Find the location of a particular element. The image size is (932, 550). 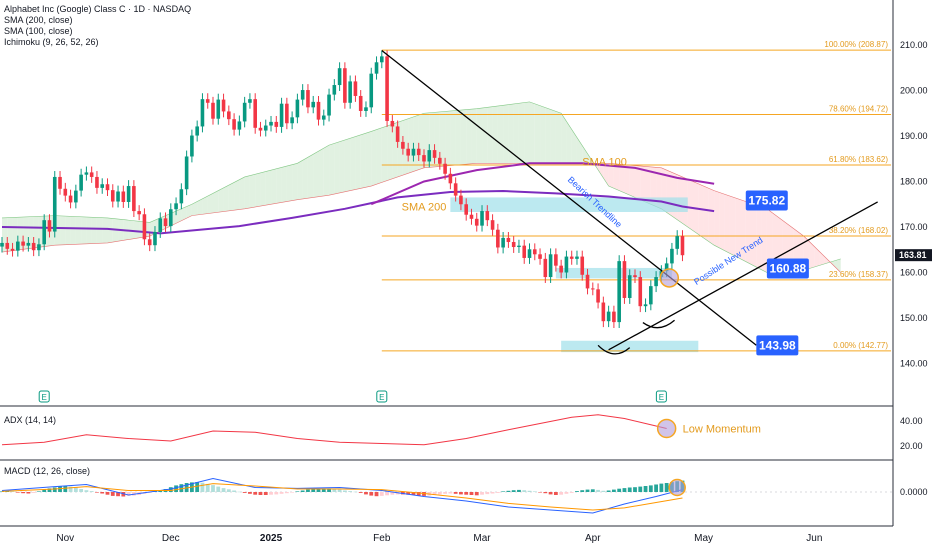

fib-level-label: 0.00% (142.77) is located at coordinates (860, 345).